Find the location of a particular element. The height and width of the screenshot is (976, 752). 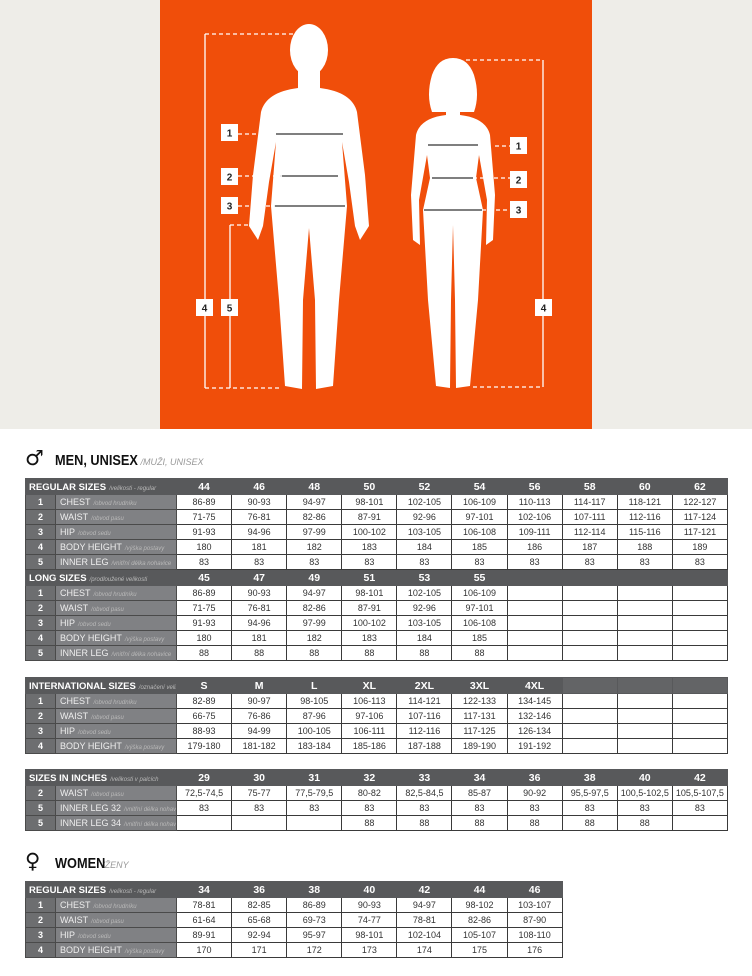

value-cell: 122-133 is located at coordinates (479, 701).